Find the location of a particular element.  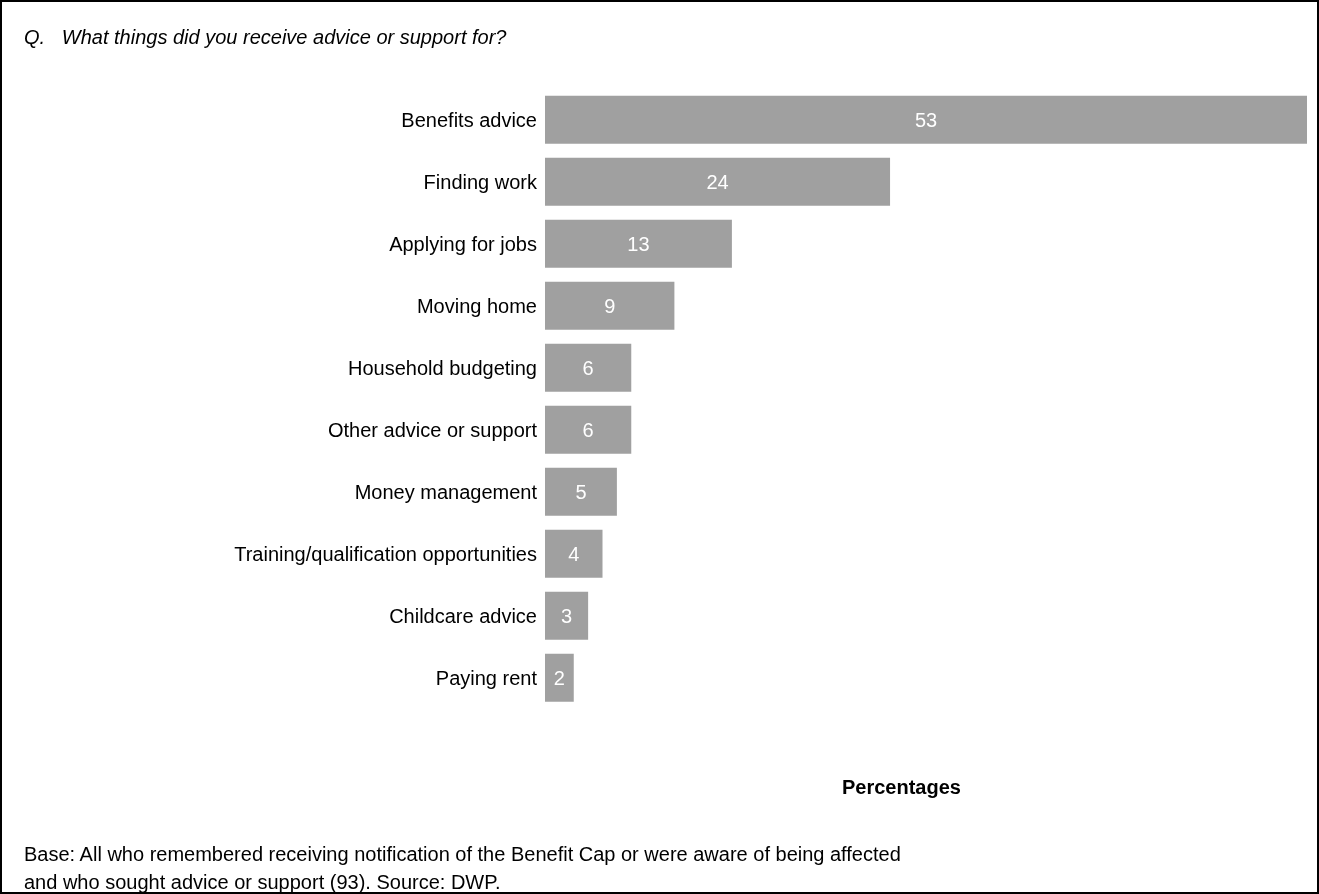

x-axis-title: Percentages is located at coordinates (901, 787).